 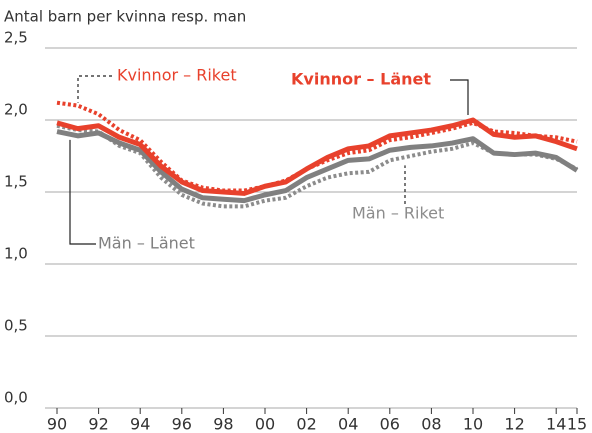 What do you see at coordinates (306, 424) in the screenshot?
I see `x-tick-label: 02` at bounding box center [306, 424].